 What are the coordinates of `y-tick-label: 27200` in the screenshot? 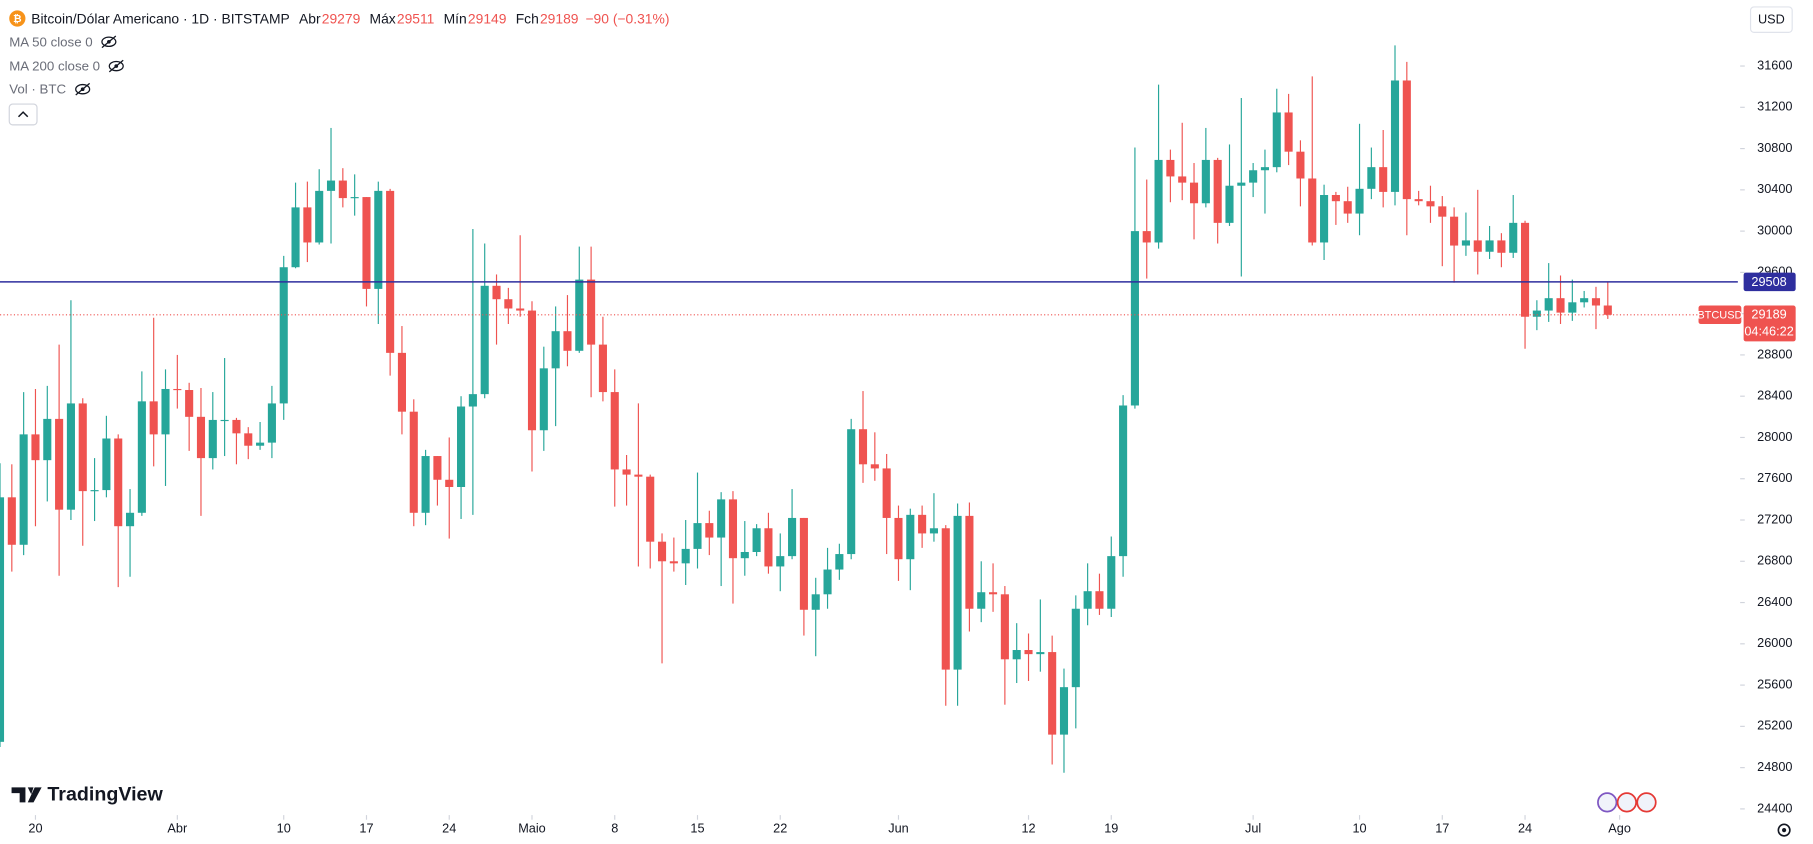 It's located at (1774, 518).